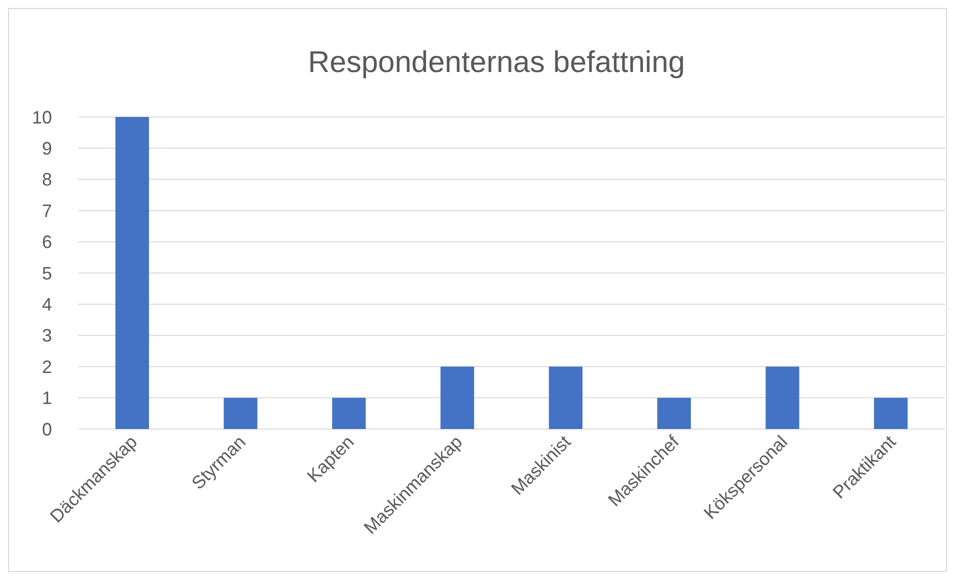 The height and width of the screenshot is (580, 955). Describe the element at coordinates (42, 117) in the screenshot. I see `y-tick-label: 10` at that location.